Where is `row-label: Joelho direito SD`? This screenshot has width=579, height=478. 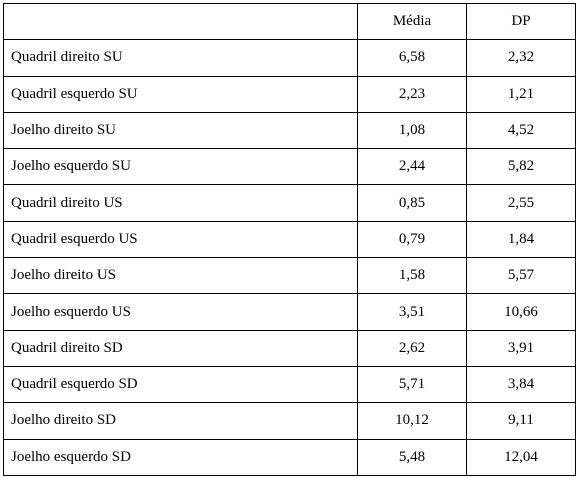 row-label: Joelho direito SD is located at coordinates (180, 421).